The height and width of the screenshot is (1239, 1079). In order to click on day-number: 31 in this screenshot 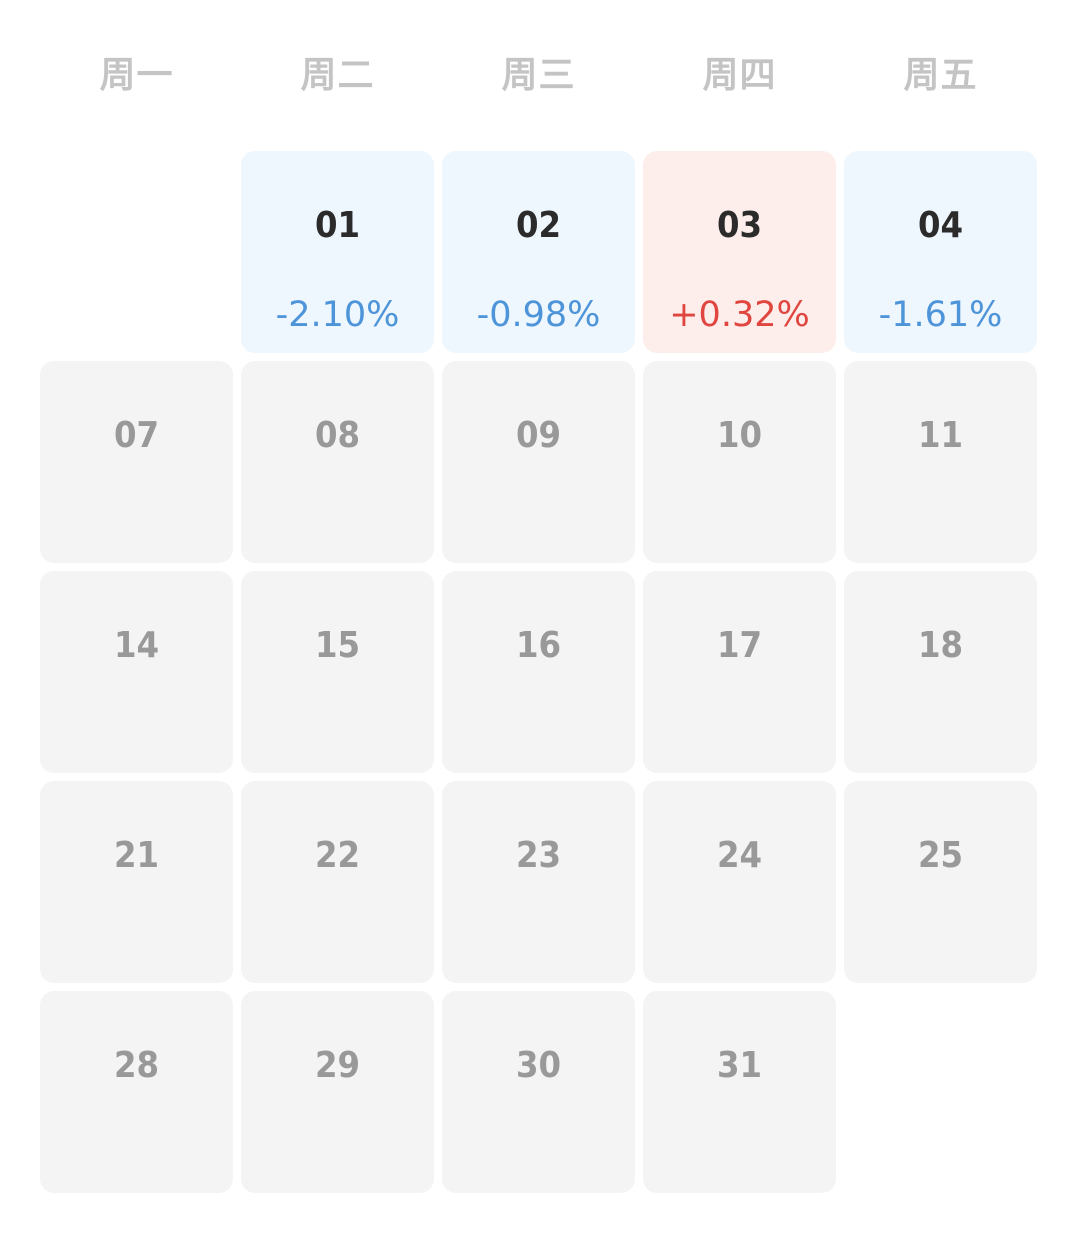, I will do `click(739, 1065)`.